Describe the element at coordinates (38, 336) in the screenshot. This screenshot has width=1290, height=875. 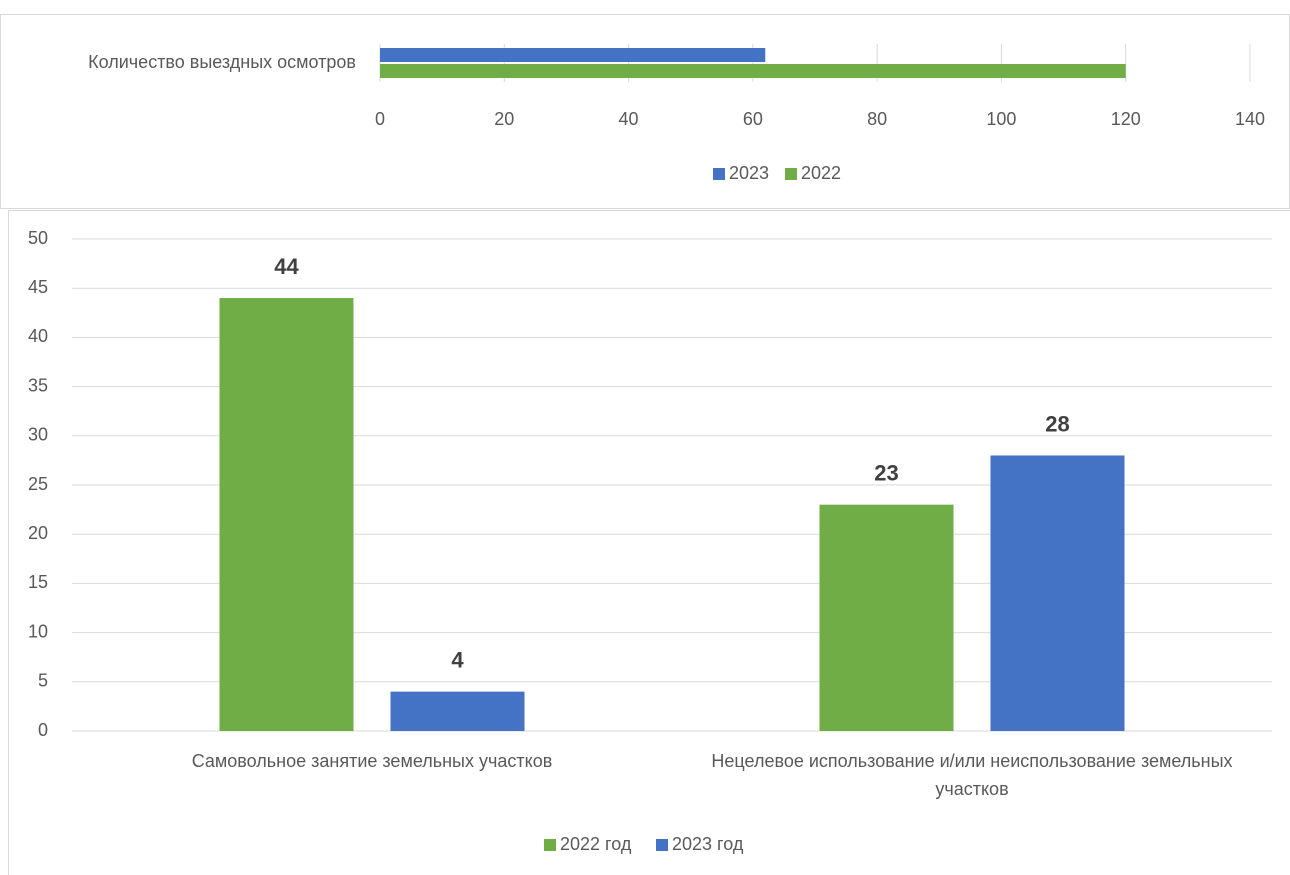
I see `y-tick-label: 40` at that location.